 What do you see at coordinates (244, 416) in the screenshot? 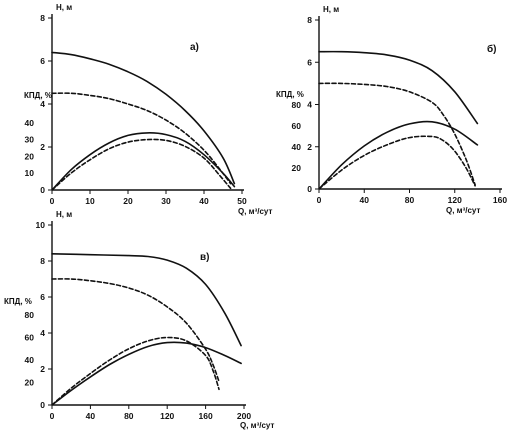
I see `x-tick-label: 200` at bounding box center [244, 416].